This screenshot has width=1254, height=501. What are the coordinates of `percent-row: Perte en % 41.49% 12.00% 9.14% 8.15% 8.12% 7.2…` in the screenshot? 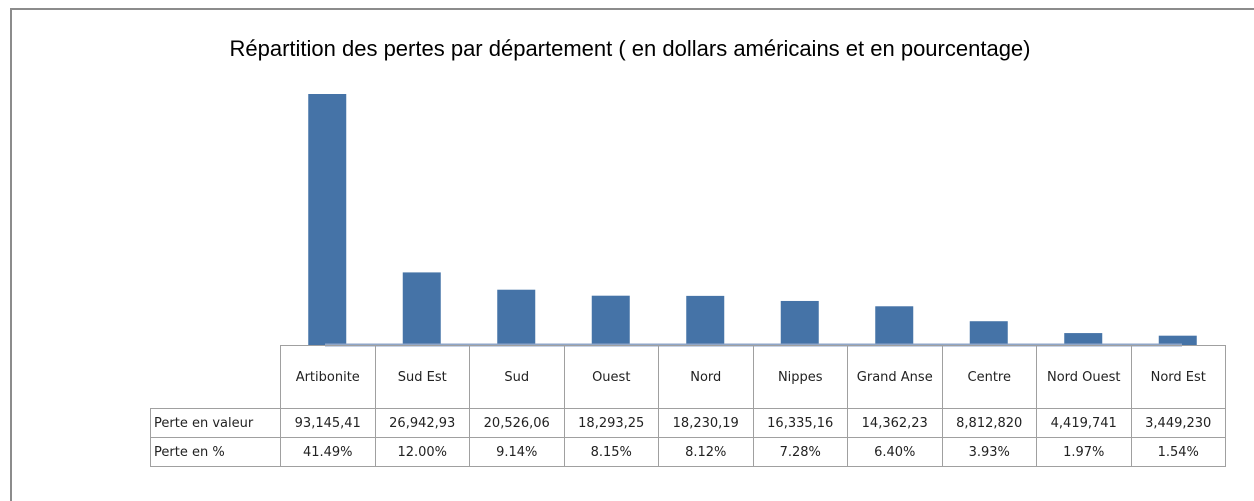 It's located at (688, 452).